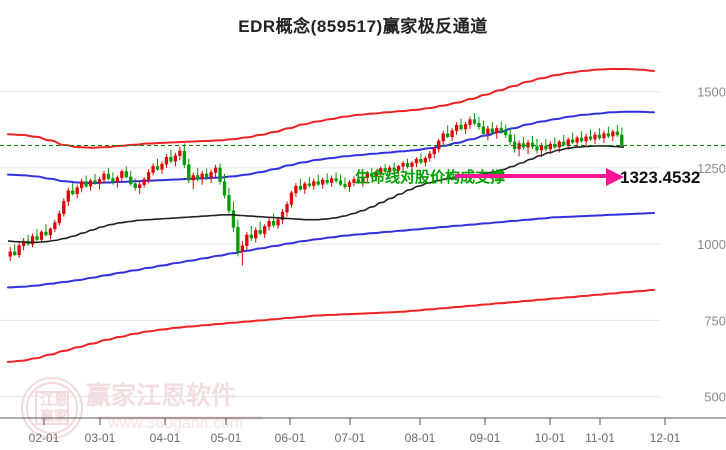 The height and width of the screenshot is (450, 726). Describe the element at coordinates (430, 177) in the screenshot. I see `annotation-text: 生命线对股价构成支撑` at that location.